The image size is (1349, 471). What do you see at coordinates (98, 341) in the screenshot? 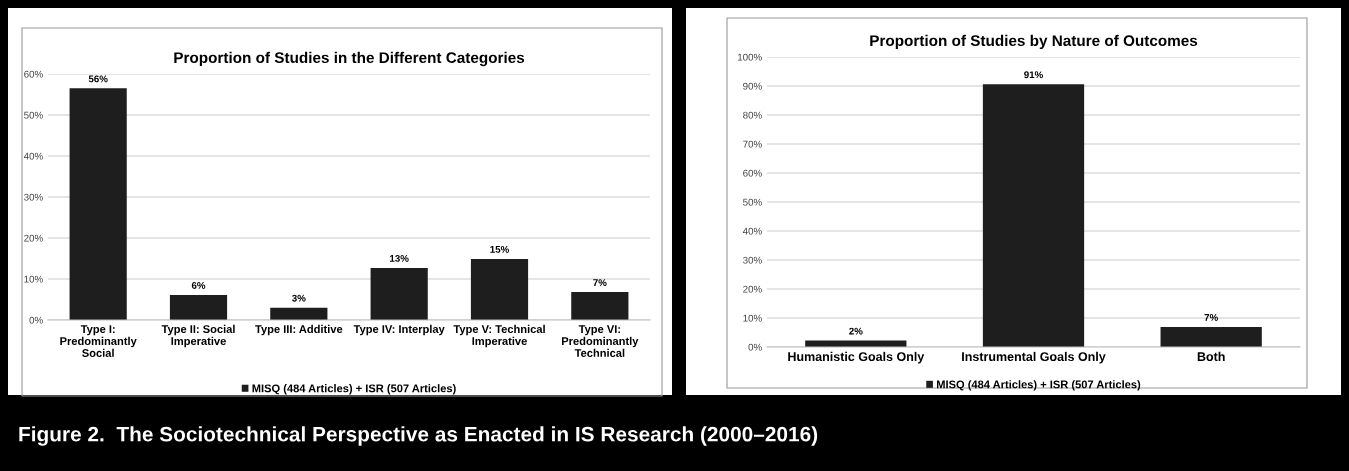
I see `x-tick-label: Type I: Predominantly Social` at bounding box center [98, 341].